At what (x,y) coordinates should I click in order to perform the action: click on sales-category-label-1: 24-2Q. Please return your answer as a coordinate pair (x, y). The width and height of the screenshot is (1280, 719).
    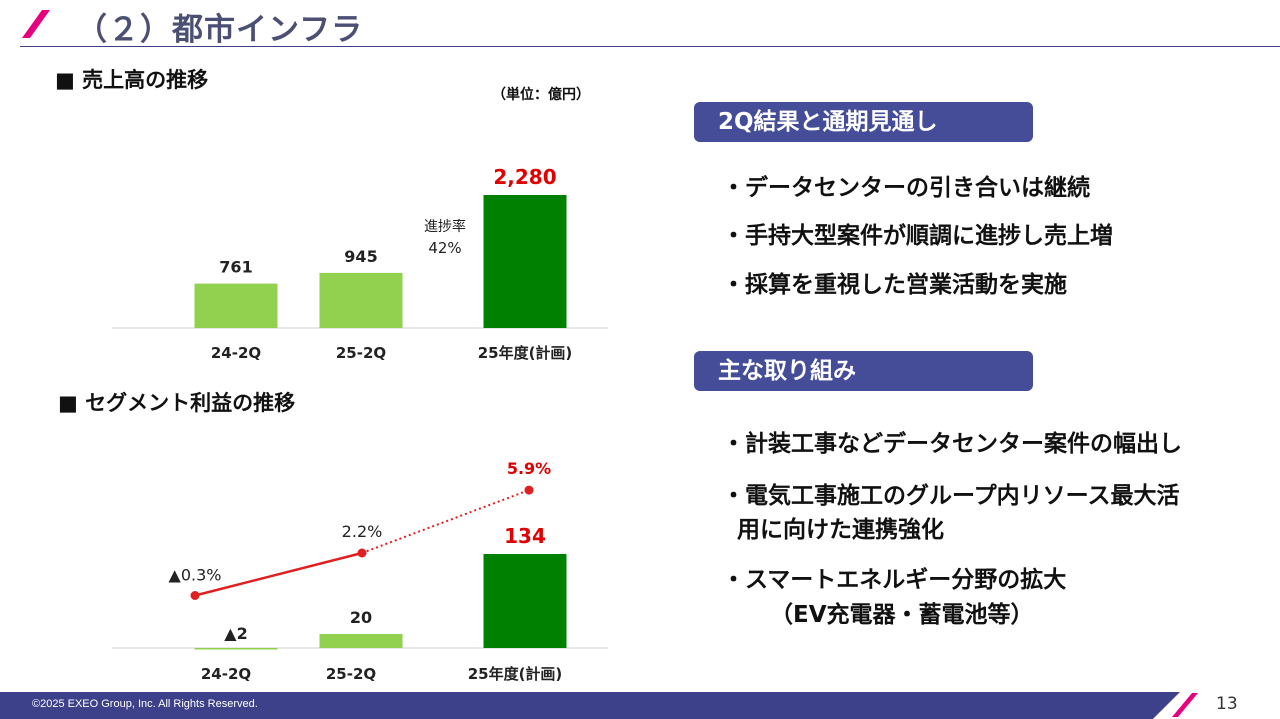
    Looking at the image, I should click on (236, 353).